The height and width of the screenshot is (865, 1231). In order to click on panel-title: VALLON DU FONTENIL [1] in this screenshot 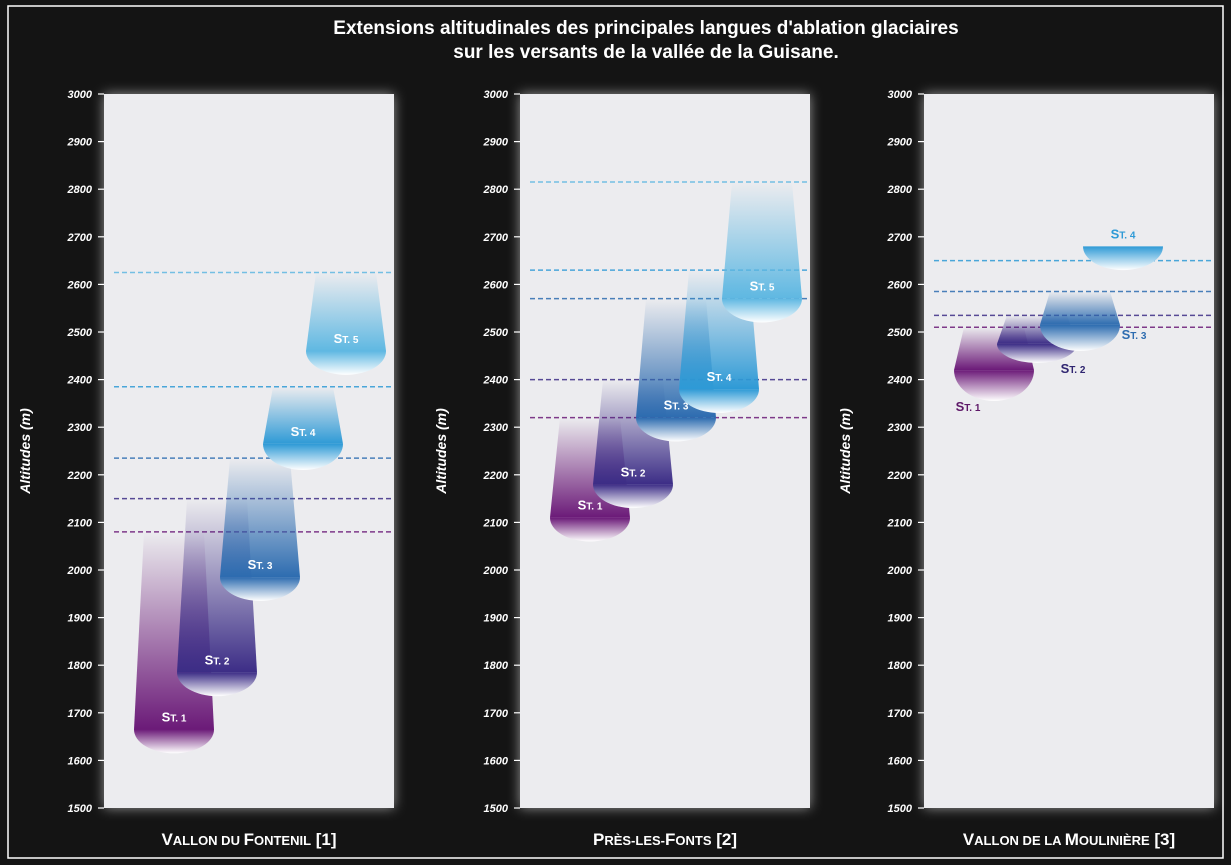, I will do `click(248, 839)`.